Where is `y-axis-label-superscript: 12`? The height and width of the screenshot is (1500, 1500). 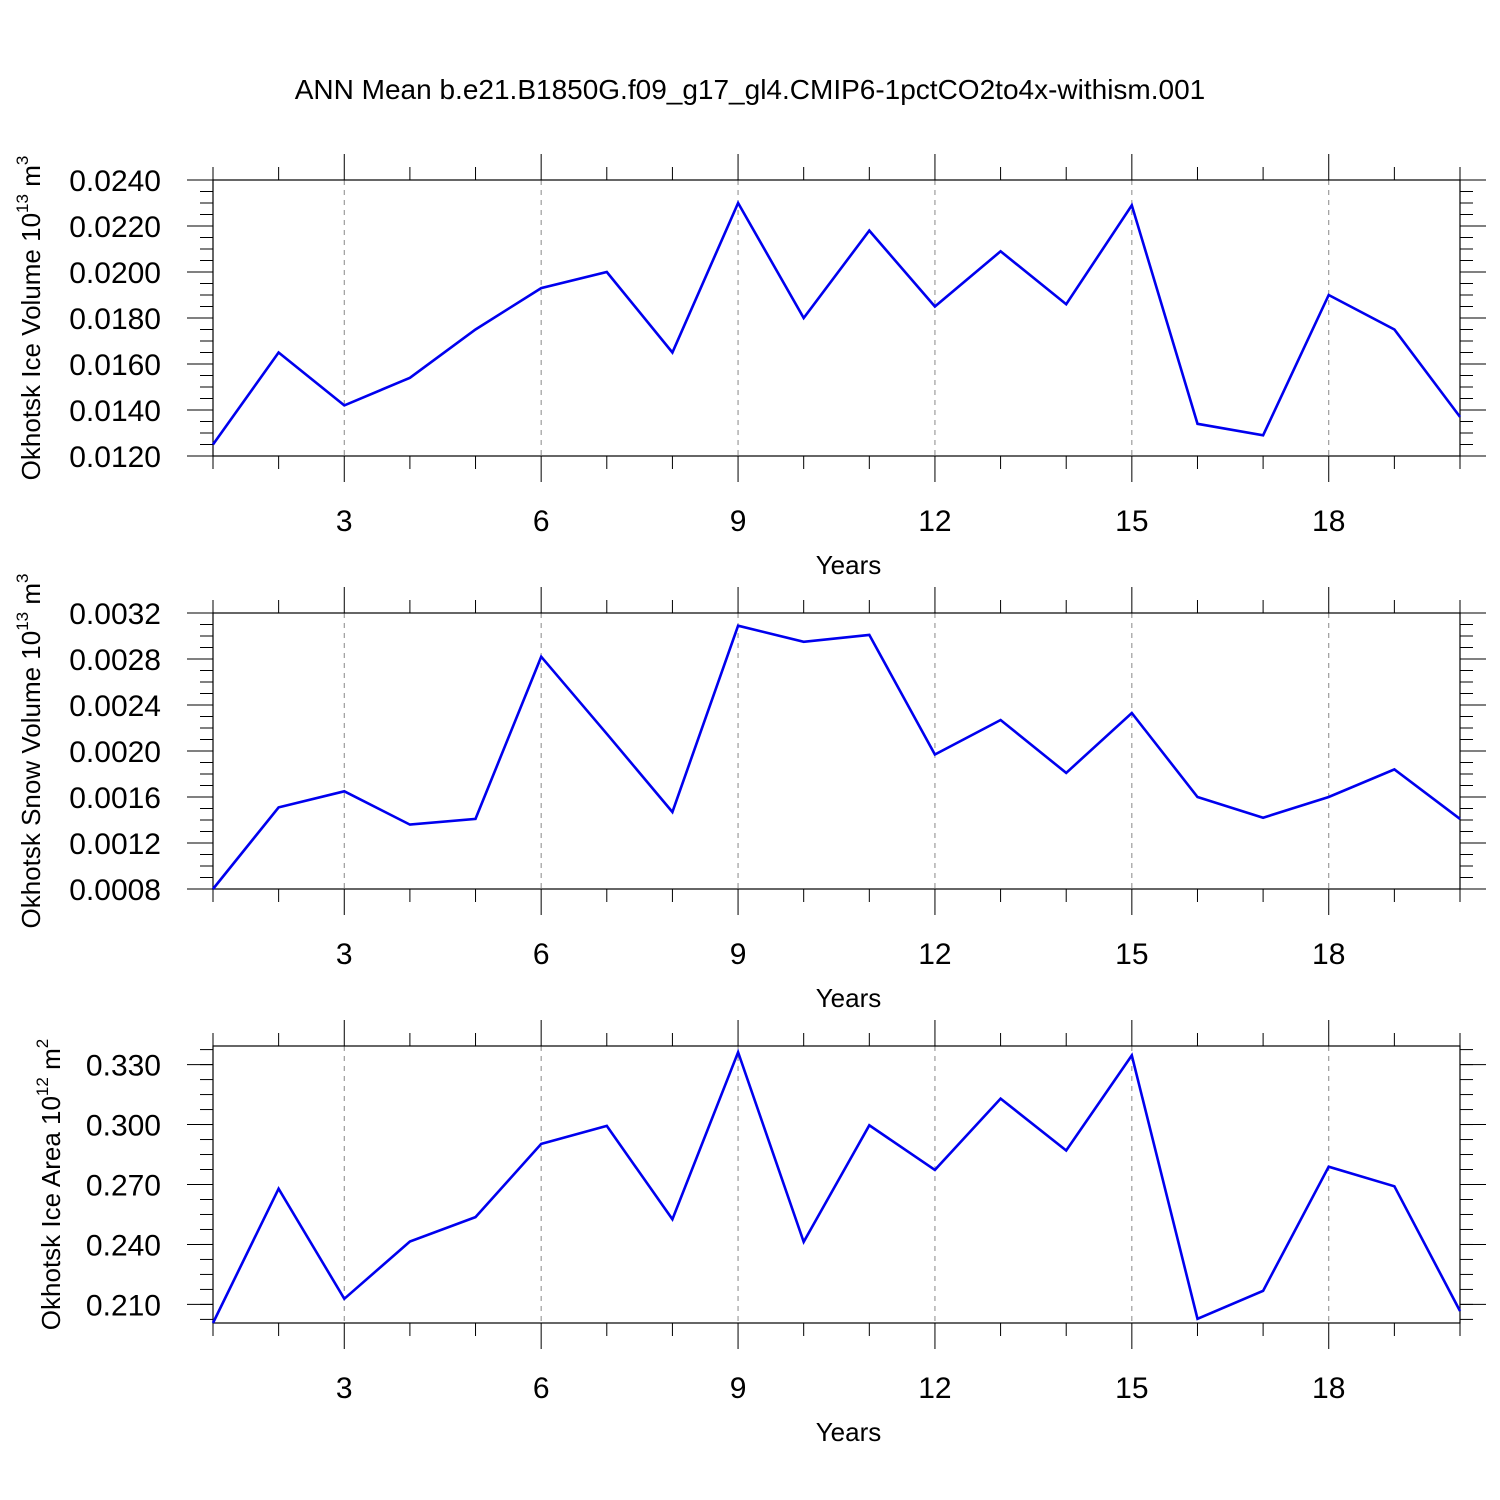 y-axis-label-superscript: 12 is located at coordinates (42, 1086).